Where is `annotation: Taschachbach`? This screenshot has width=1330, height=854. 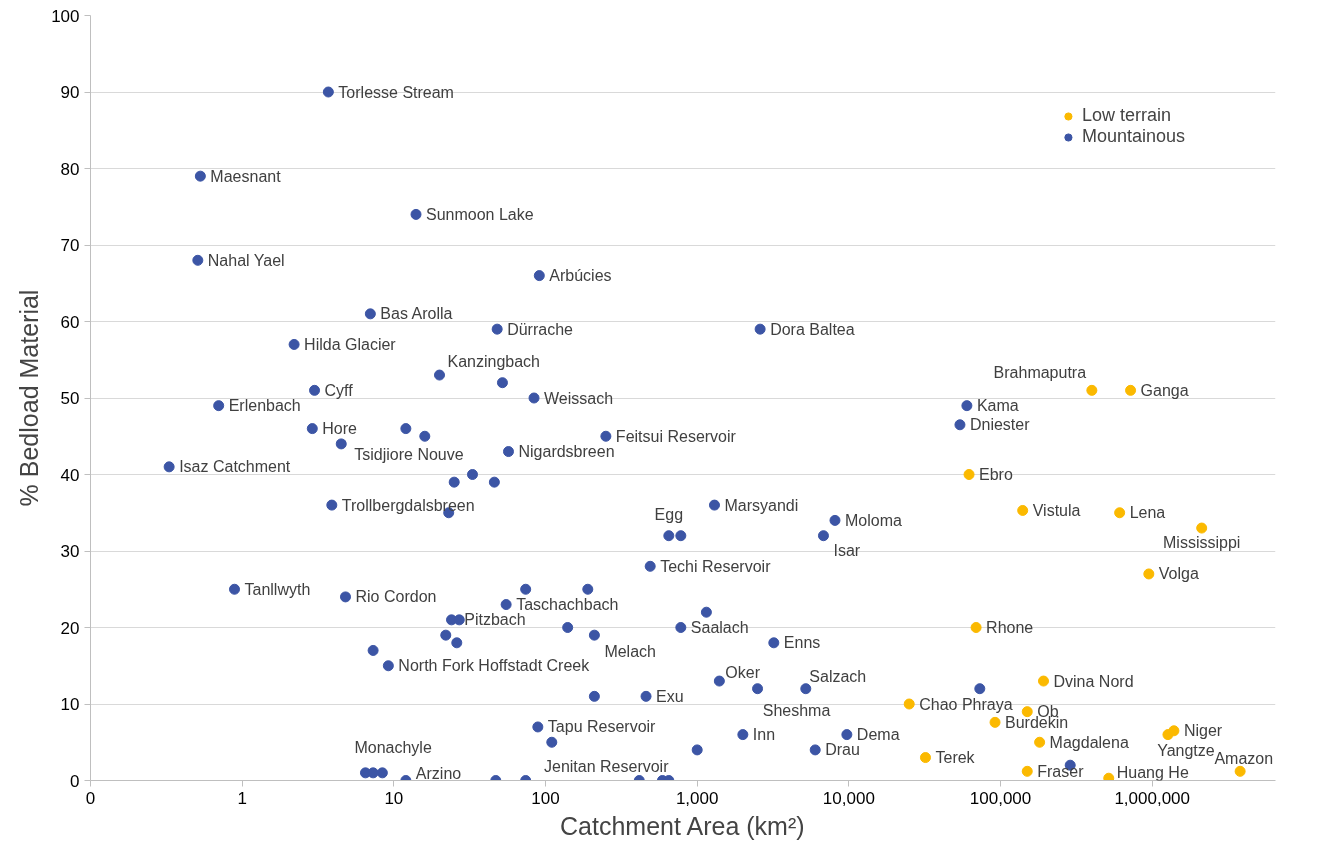 annotation: Taschachbach is located at coordinates (567, 605).